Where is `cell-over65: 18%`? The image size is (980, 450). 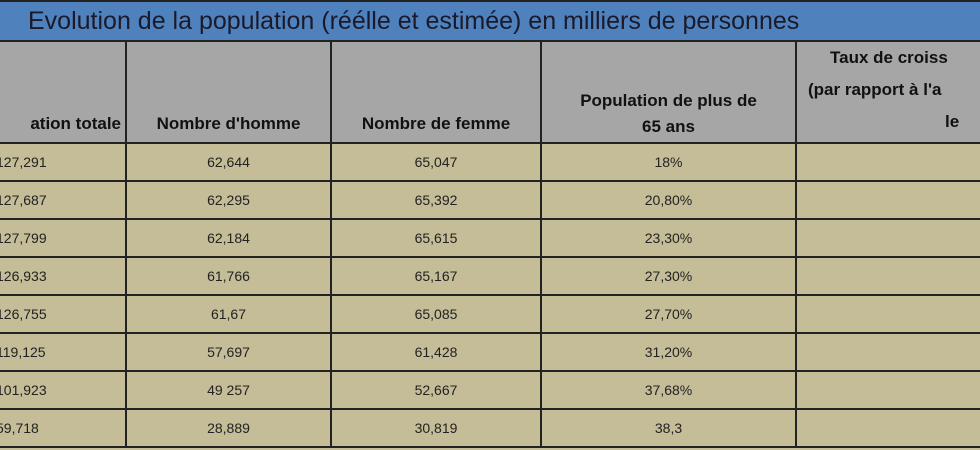
cell-over65: 18% is located at coordinates (669, 163).